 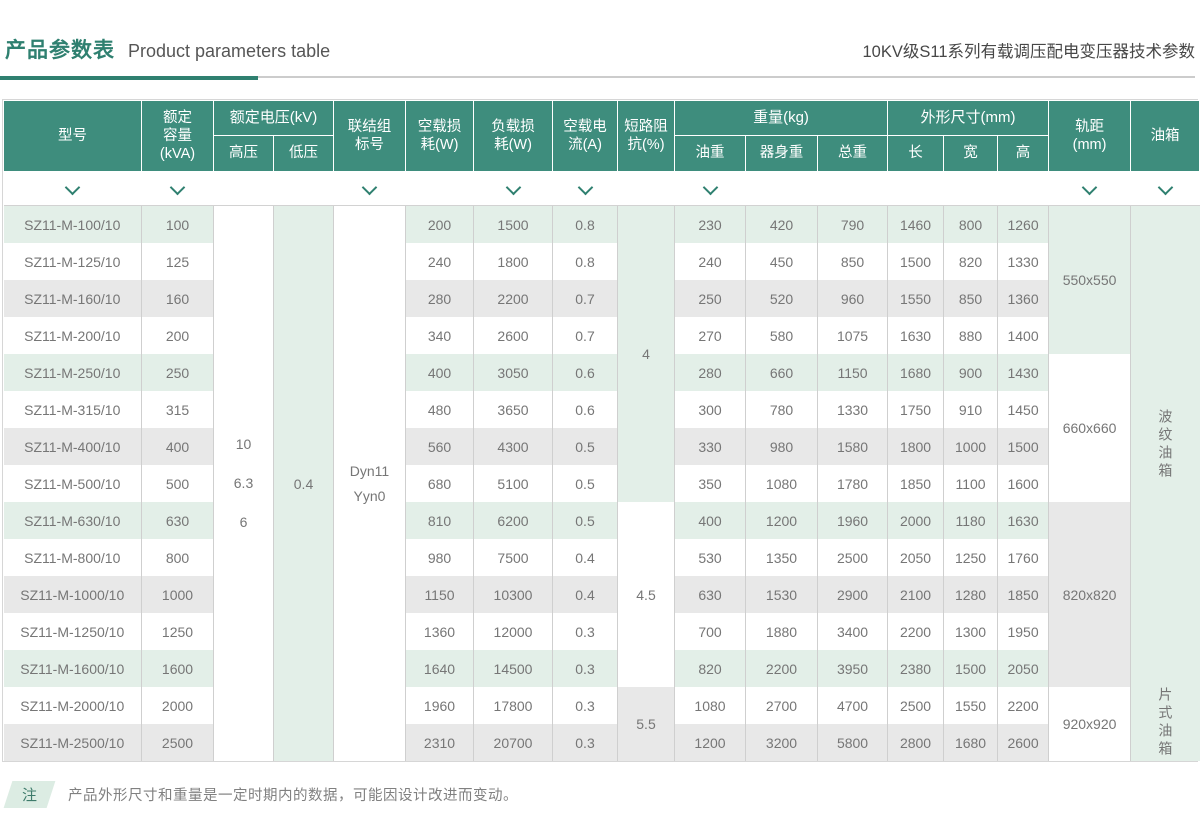 What do you see at coordinates (1165, 445) in the screenshot?
I see `tank-label: 波纹油箱` at bounding box center [1165, 445].